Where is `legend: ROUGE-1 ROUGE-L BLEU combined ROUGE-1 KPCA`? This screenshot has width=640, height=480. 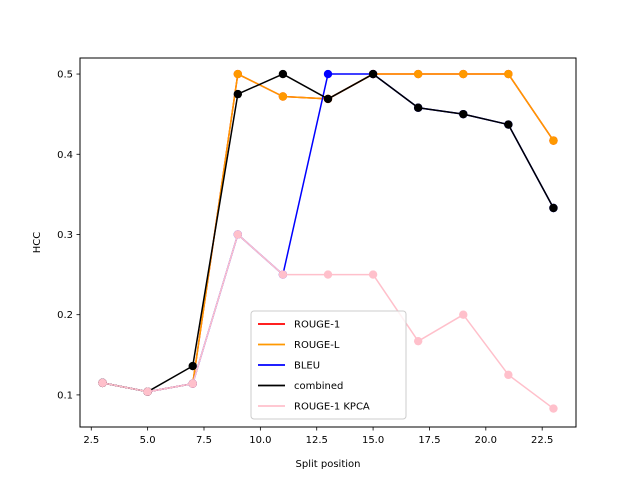
legend: ROUGE-1 ROUGE-L BLEU combined ROUGE-1 KPCA is located at coordinates (328, 365).